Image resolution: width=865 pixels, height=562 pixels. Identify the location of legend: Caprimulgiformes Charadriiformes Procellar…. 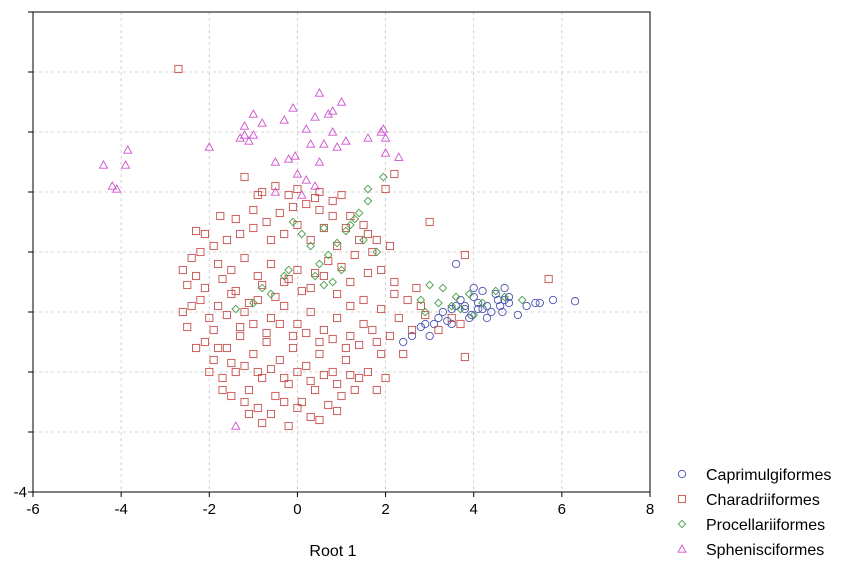
(754, 513).